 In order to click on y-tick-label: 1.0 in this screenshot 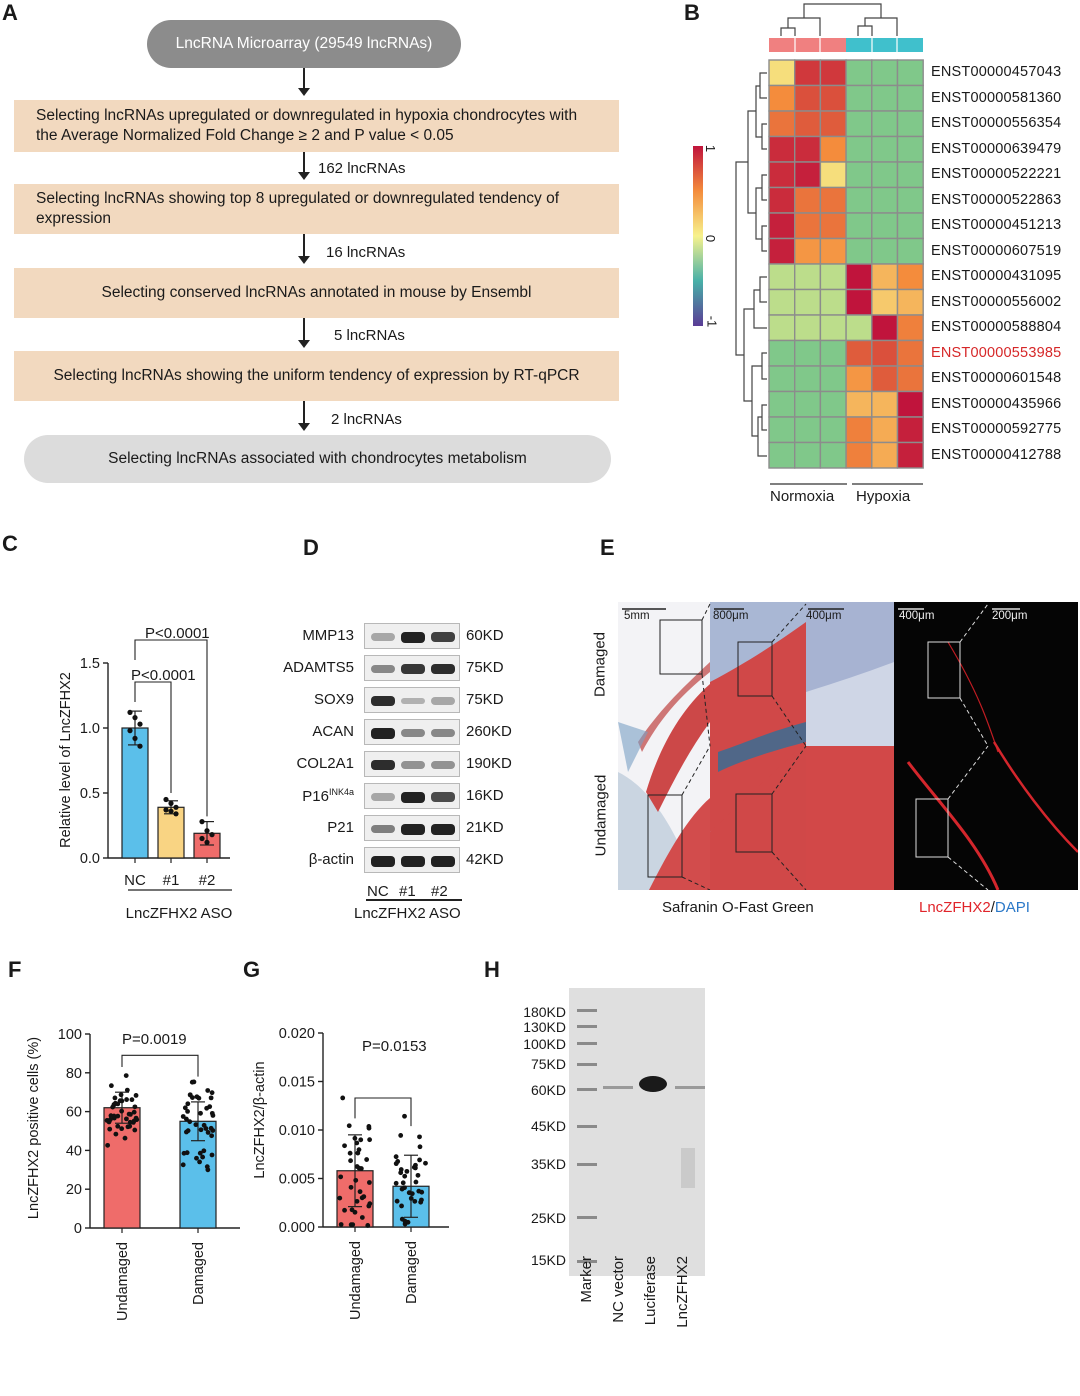, I will do `click(90, 729)`.